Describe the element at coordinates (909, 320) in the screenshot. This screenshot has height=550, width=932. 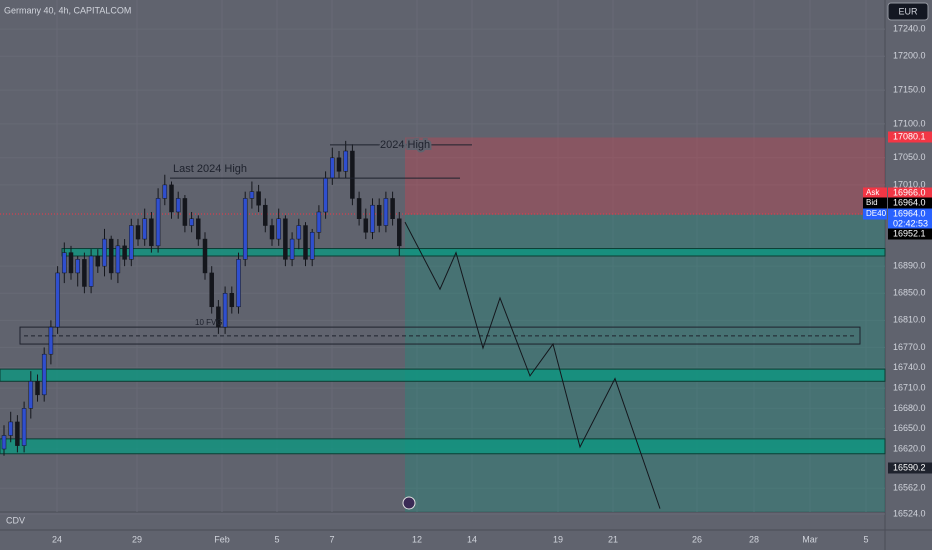
I see `y-tick-label: 16810.0` at that location.